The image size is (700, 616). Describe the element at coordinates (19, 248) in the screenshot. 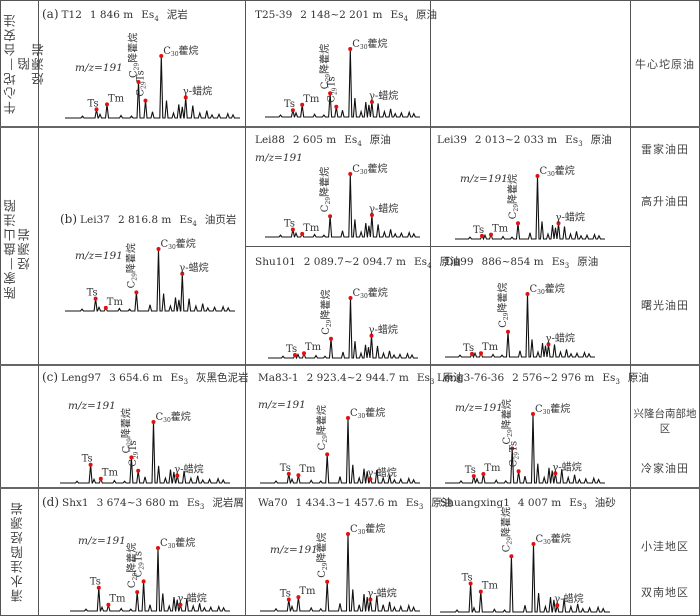

I see `group-label: 陈家—盘山洼陷 烃源岩` at that location.